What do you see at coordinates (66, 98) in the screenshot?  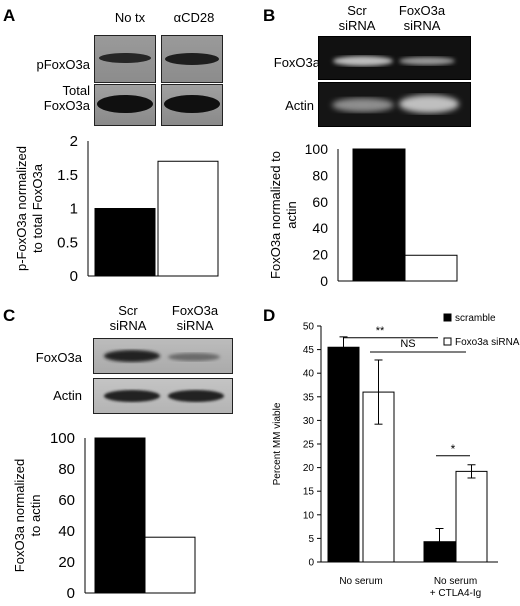 I see `row-label-total-foxo3a: Total FoxO3a` at bounding box center [66, 98].